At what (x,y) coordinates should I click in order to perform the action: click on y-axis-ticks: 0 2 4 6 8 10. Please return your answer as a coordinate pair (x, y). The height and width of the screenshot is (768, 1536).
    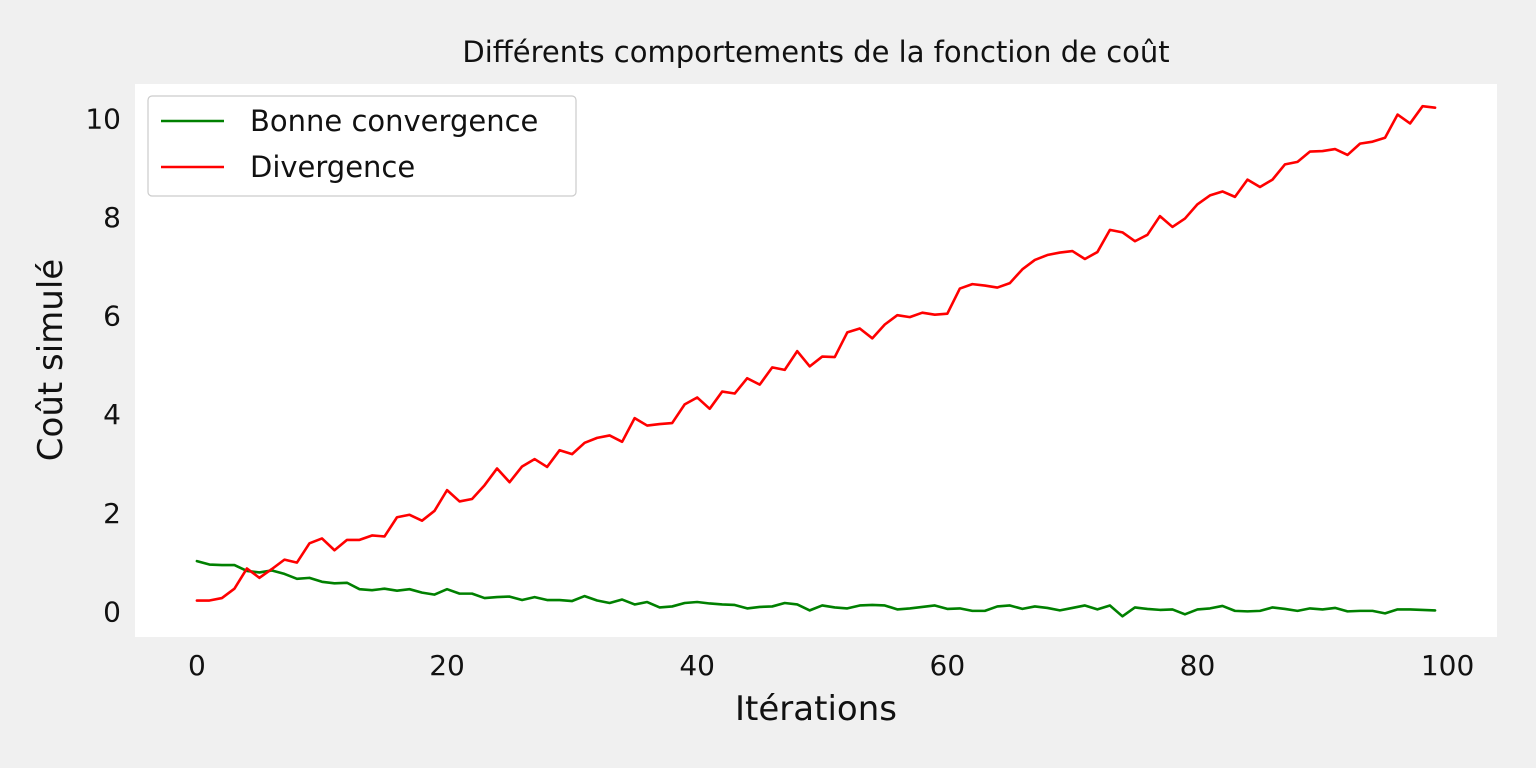
    Looking at the image, I should click on (103, 366).